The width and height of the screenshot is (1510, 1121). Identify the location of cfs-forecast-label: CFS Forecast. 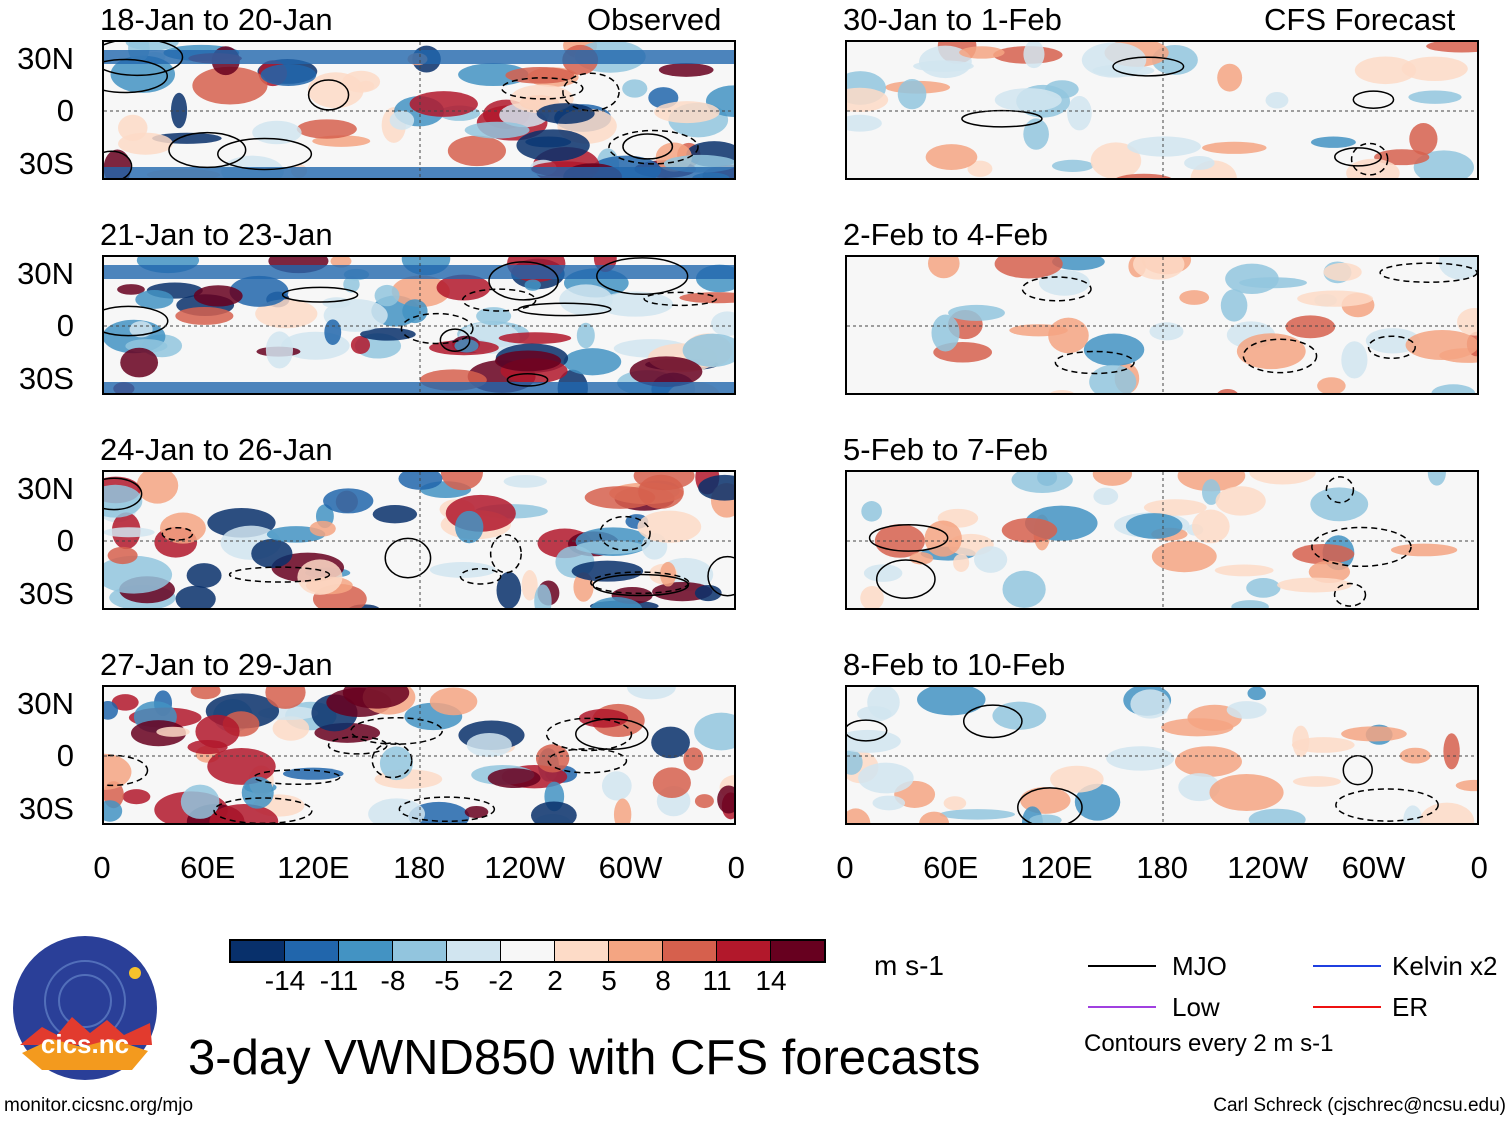
(1360, 19).